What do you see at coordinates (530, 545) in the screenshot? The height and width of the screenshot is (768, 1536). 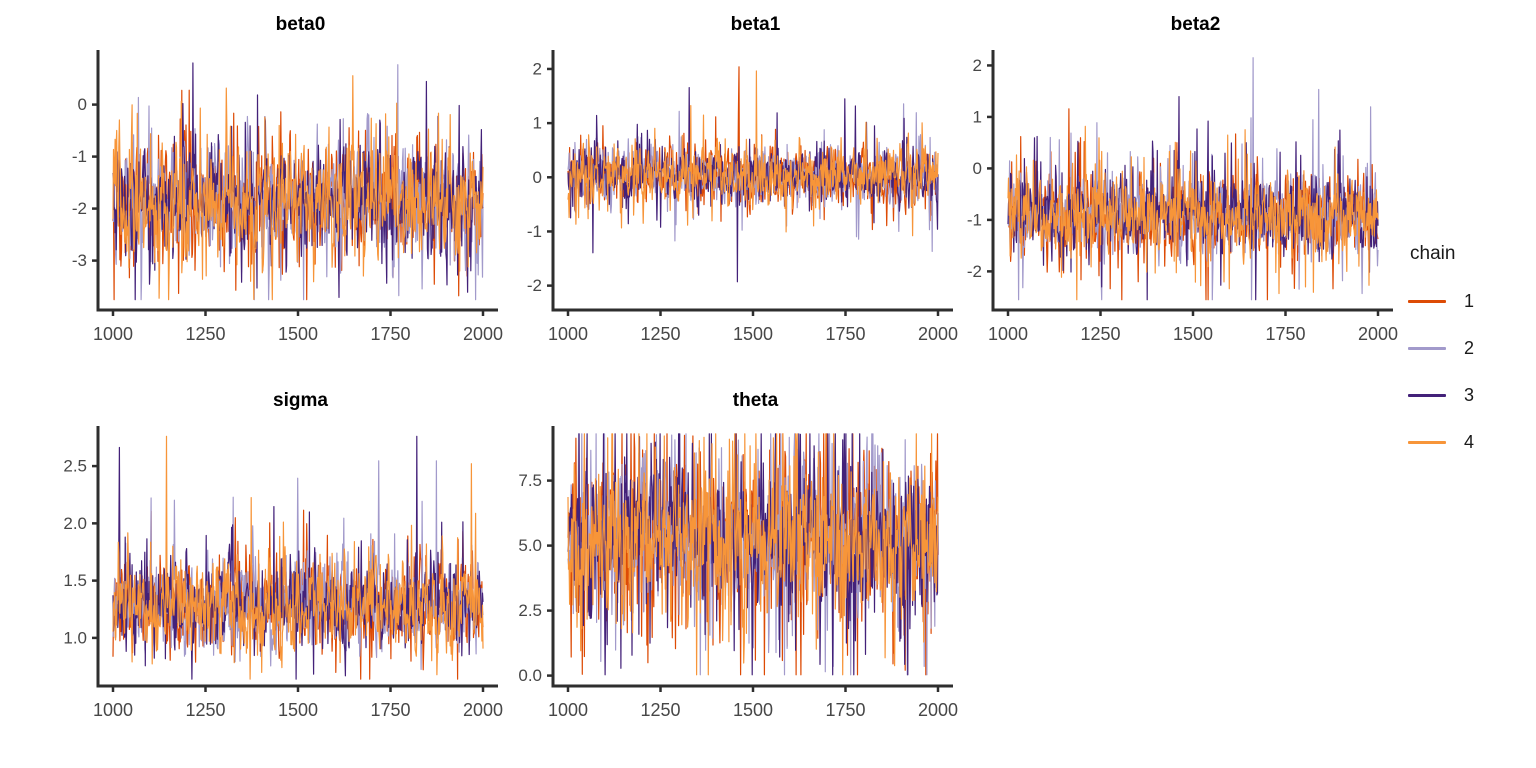 I see `y-tick-label: 5.0` at bounding box center [530, 545].